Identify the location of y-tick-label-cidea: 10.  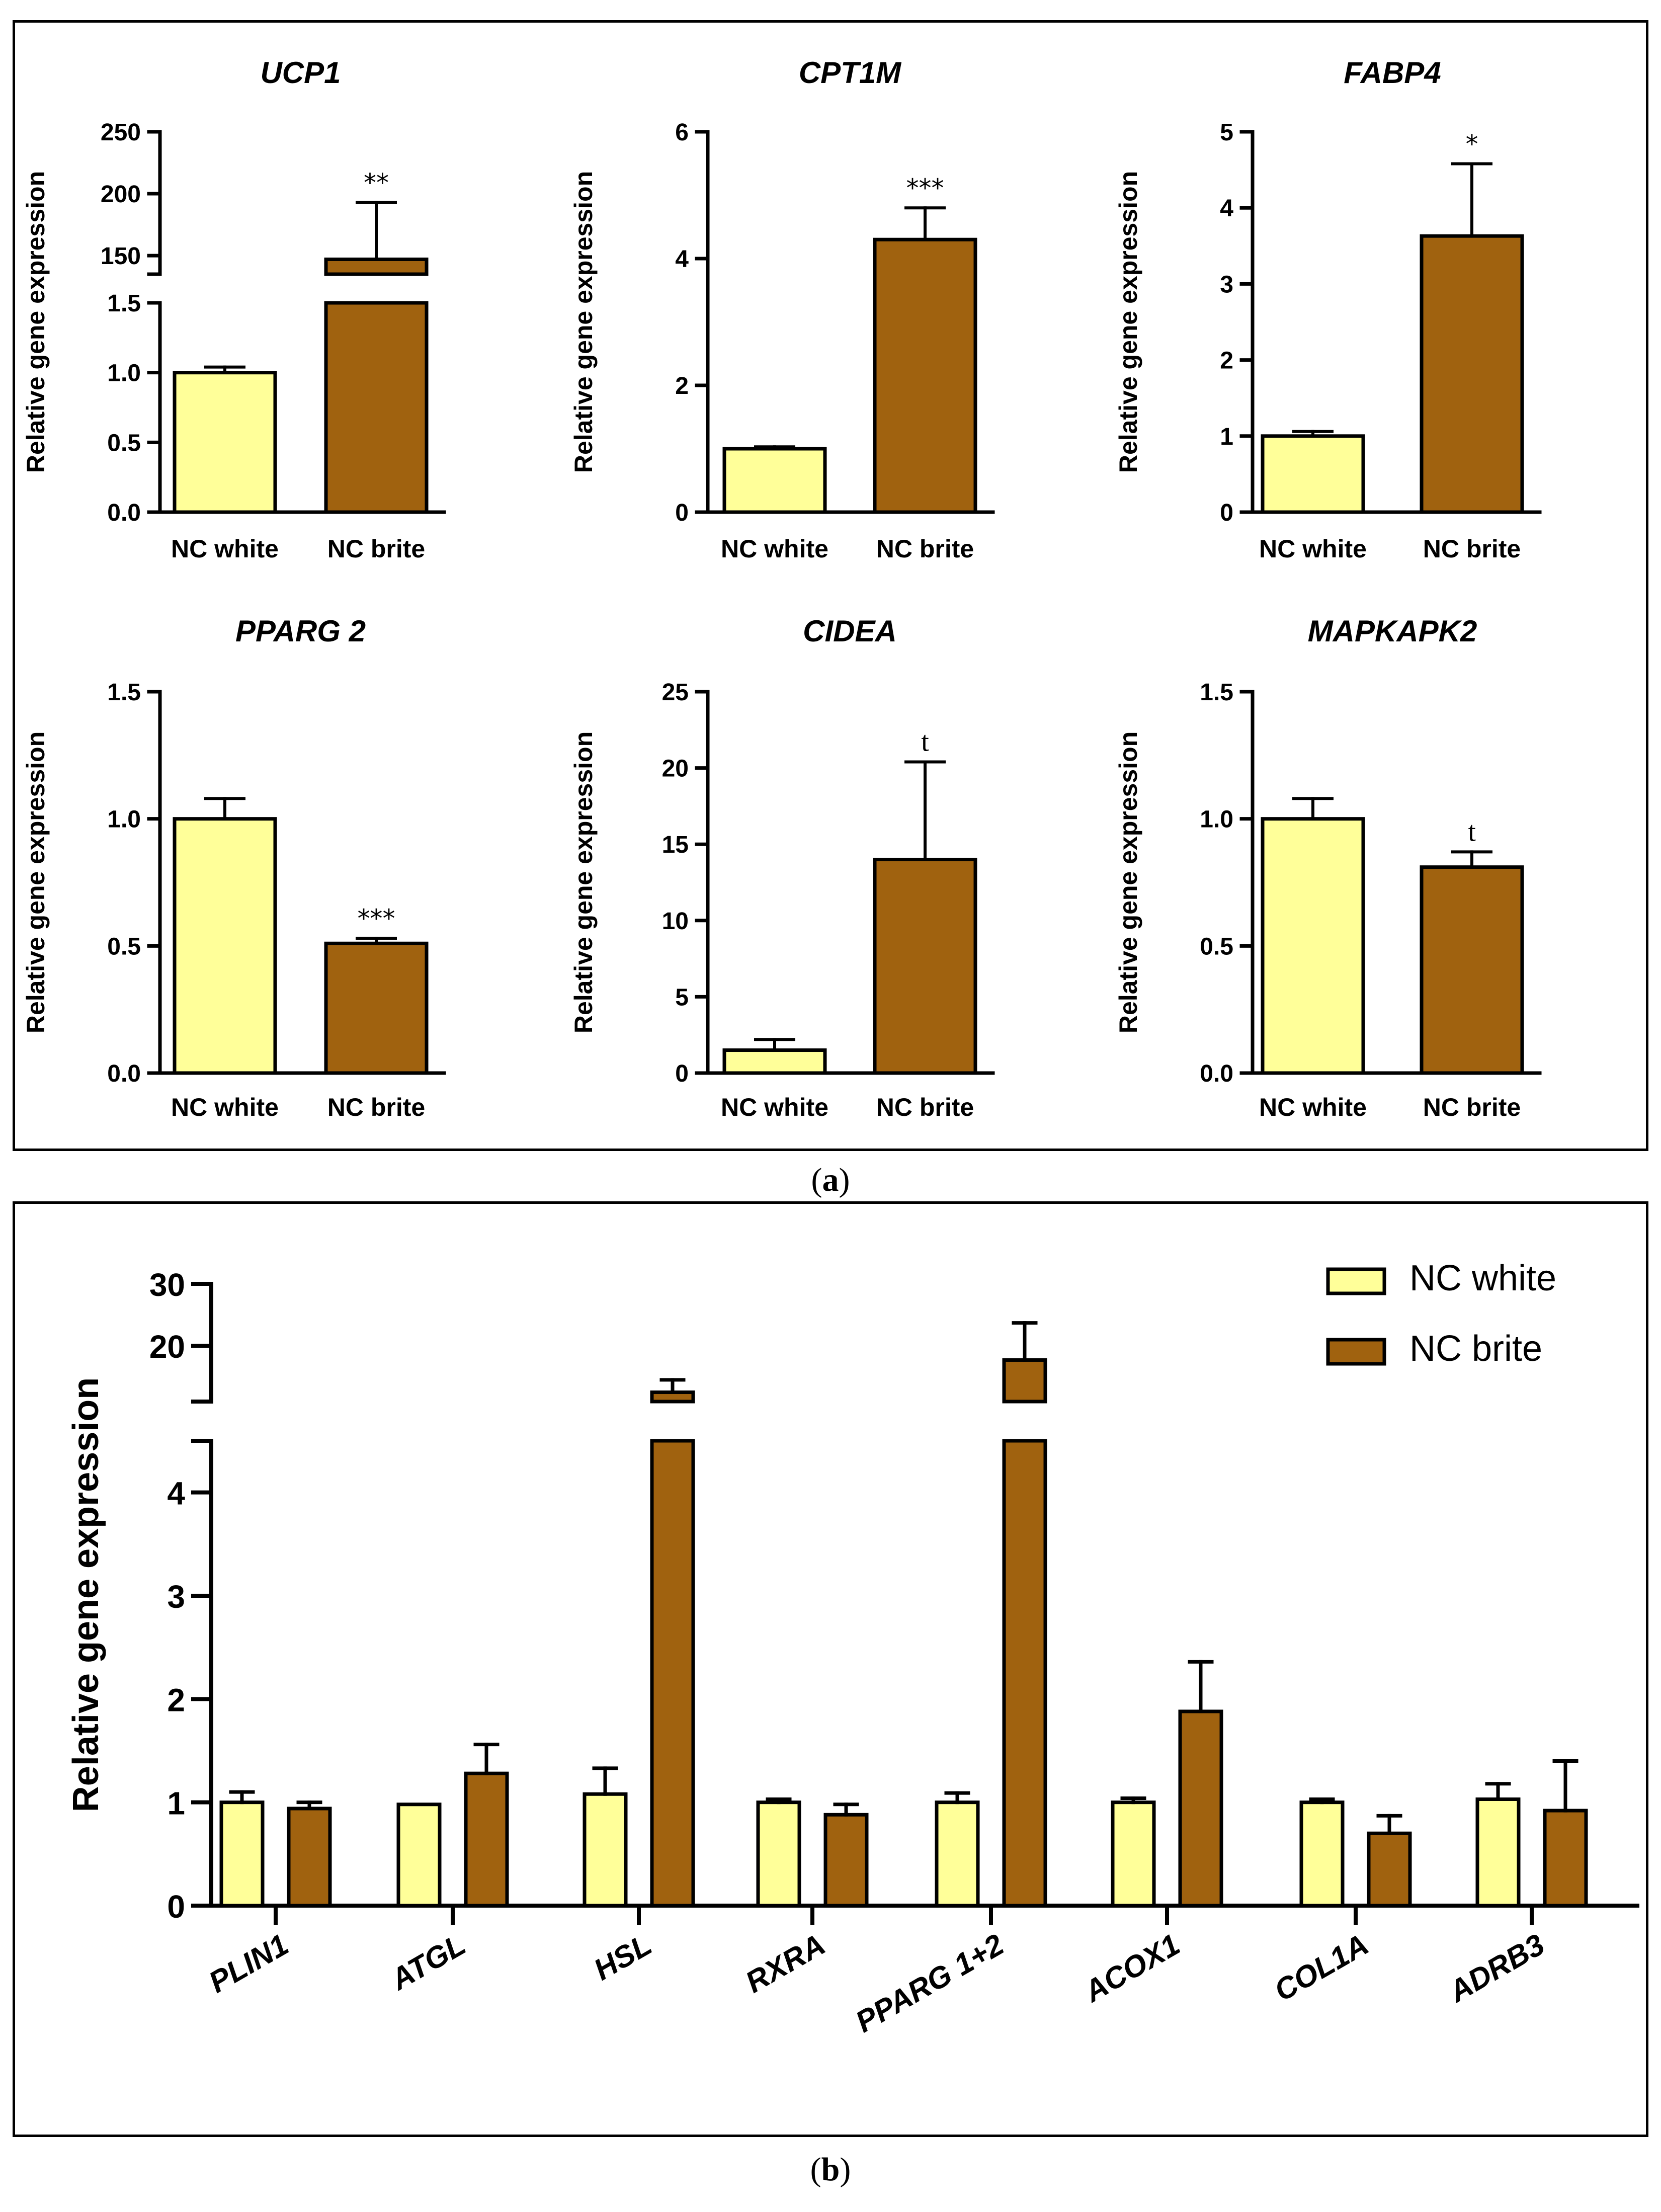
(676, 921).